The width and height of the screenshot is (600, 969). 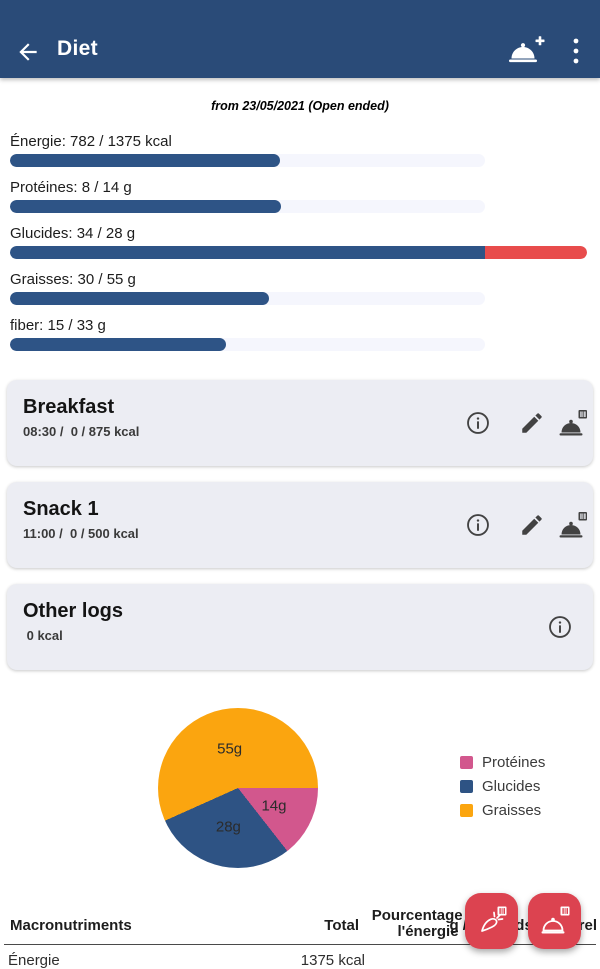 I want to click on legend-item-glucides: Glucides, so click(x=502, y=786).